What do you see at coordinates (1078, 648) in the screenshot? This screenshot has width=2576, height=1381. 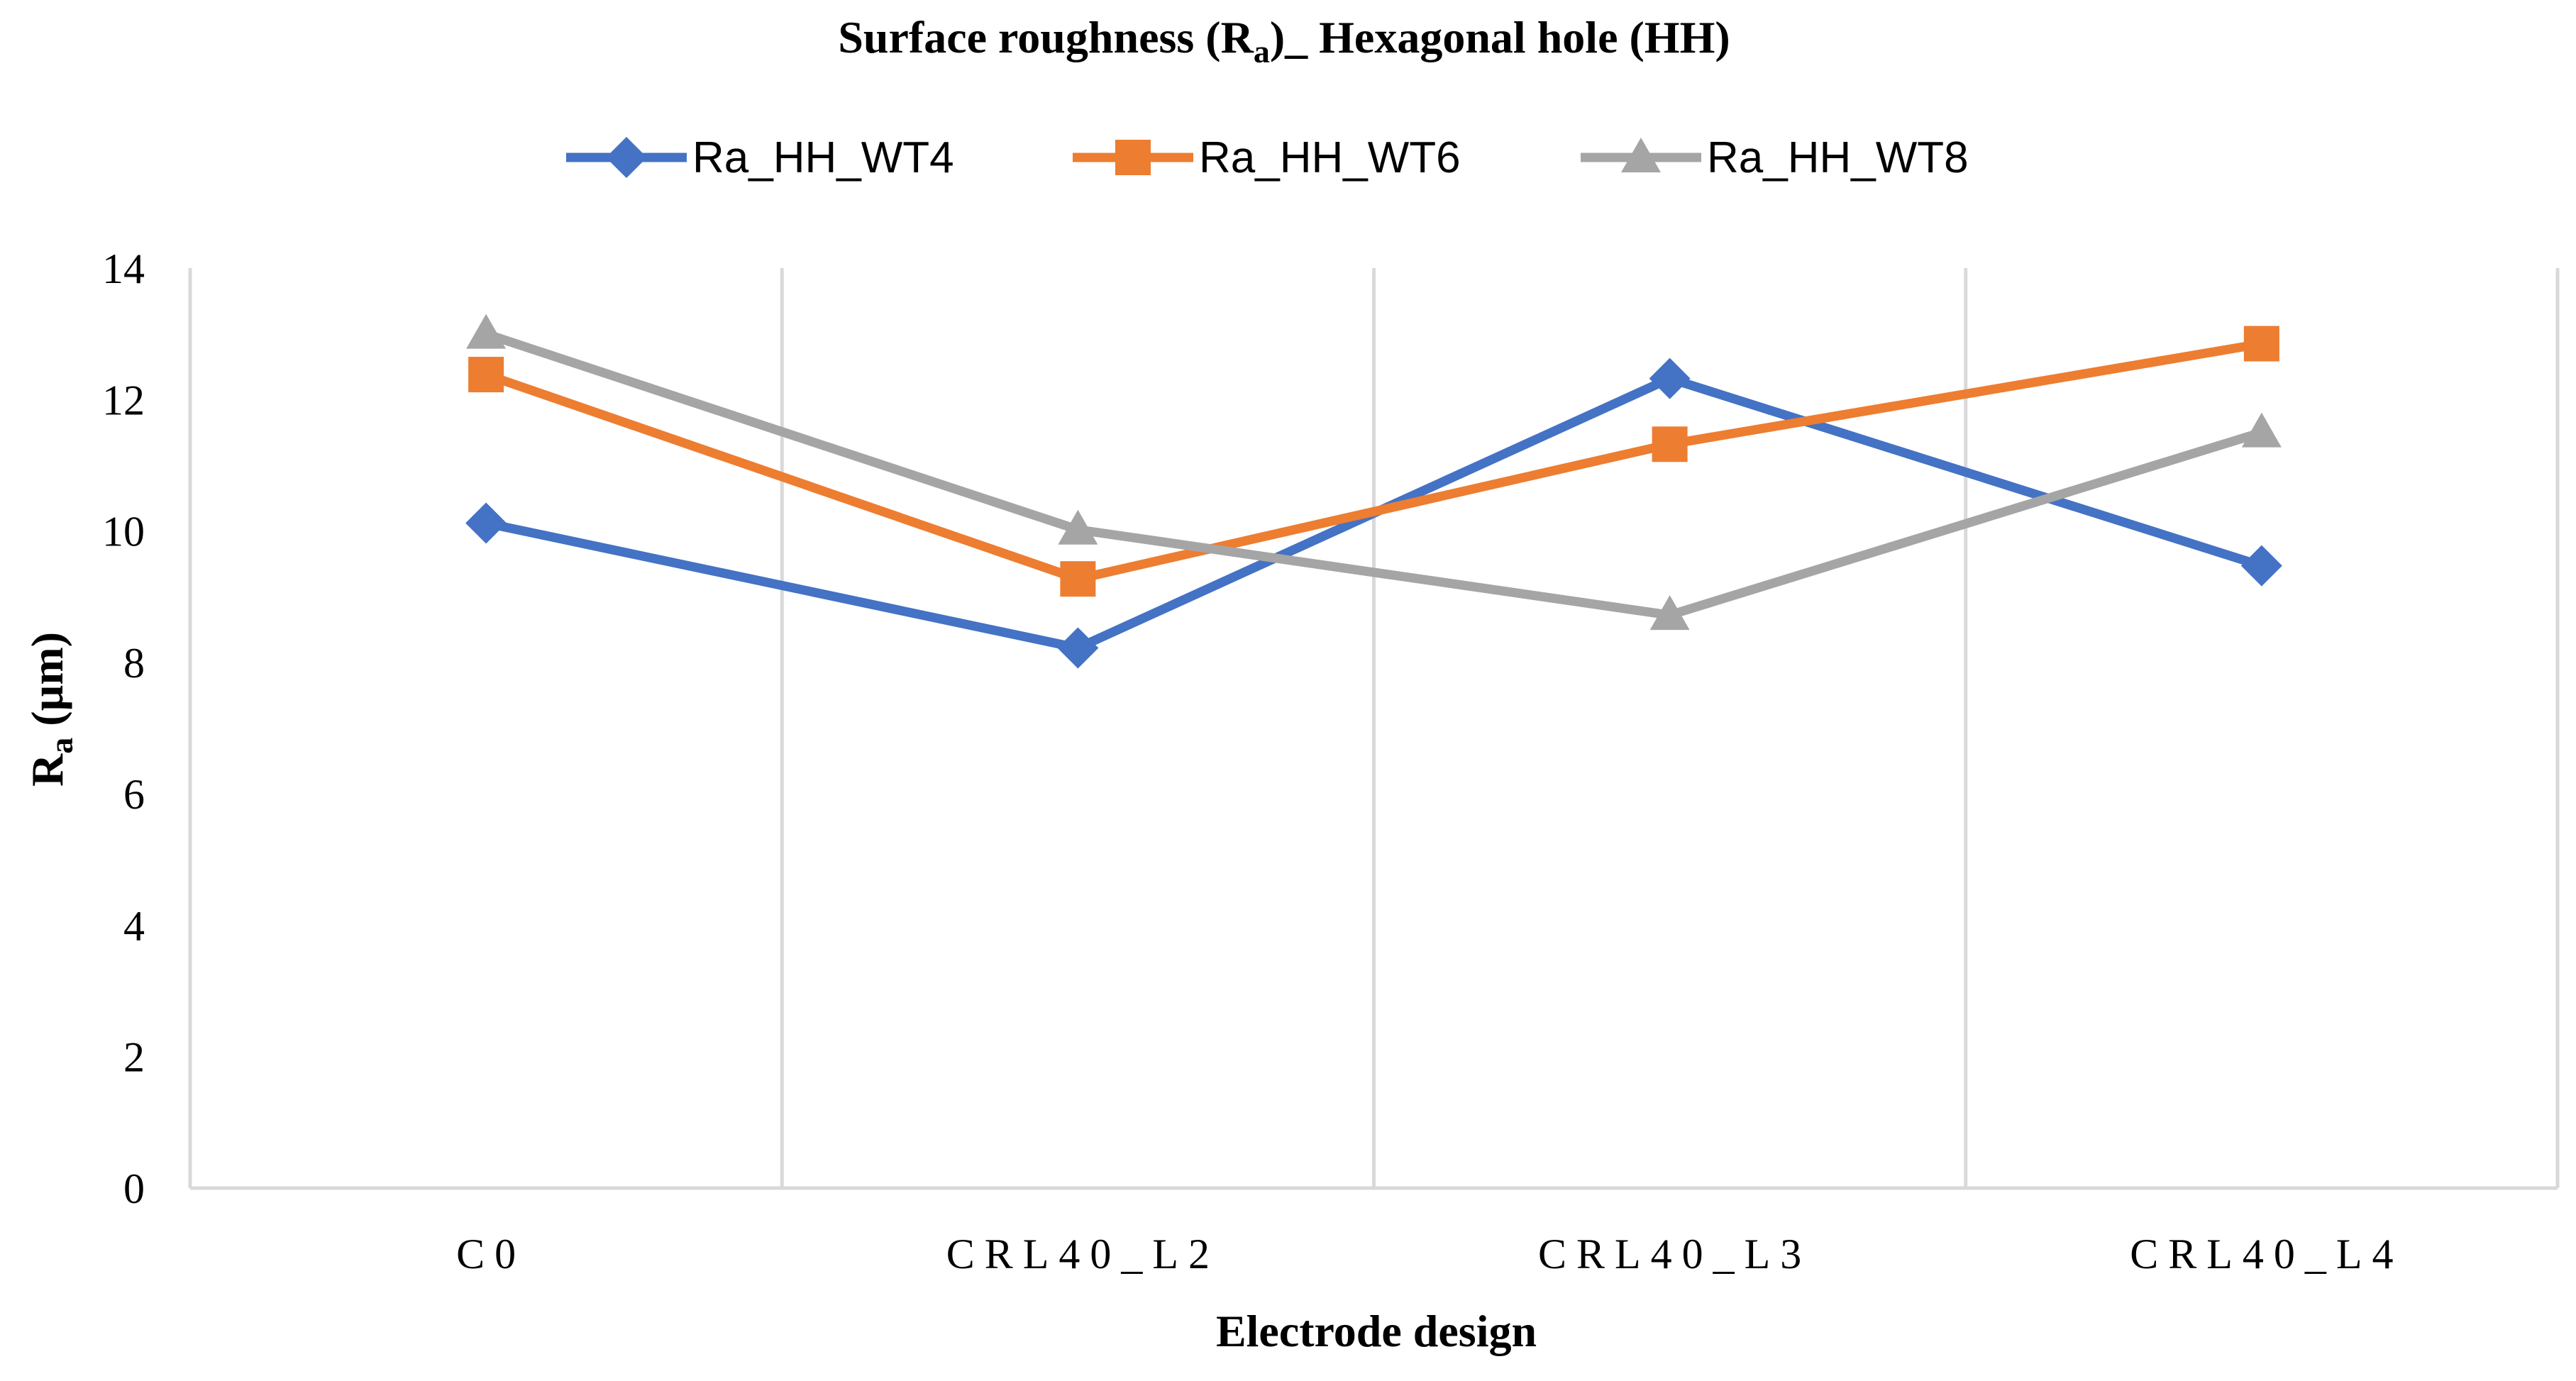 I see `data-point-ra-hh-wt4-crl40-l2` at bounding box center [1078, 648].